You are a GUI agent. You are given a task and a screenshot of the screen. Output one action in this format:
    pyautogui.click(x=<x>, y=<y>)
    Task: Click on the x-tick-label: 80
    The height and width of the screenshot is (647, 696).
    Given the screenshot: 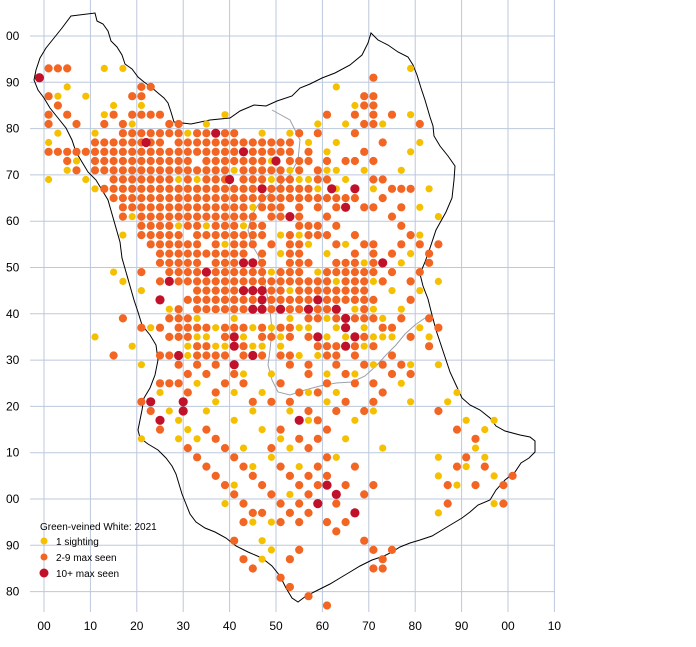 What is the action you would take?
    pyautogui.click(x=416, y=626)
    